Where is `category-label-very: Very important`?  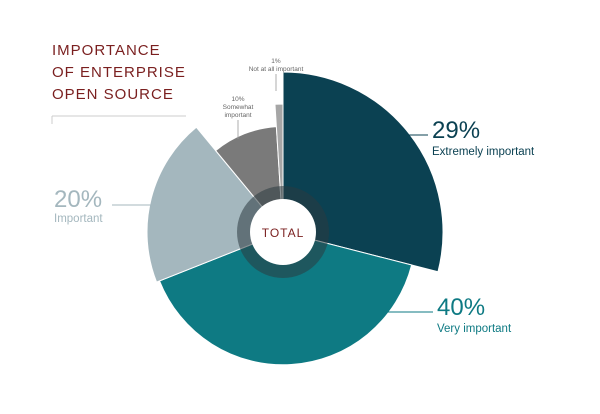
category-label-very: Very important is located at coordinates (474, 329).